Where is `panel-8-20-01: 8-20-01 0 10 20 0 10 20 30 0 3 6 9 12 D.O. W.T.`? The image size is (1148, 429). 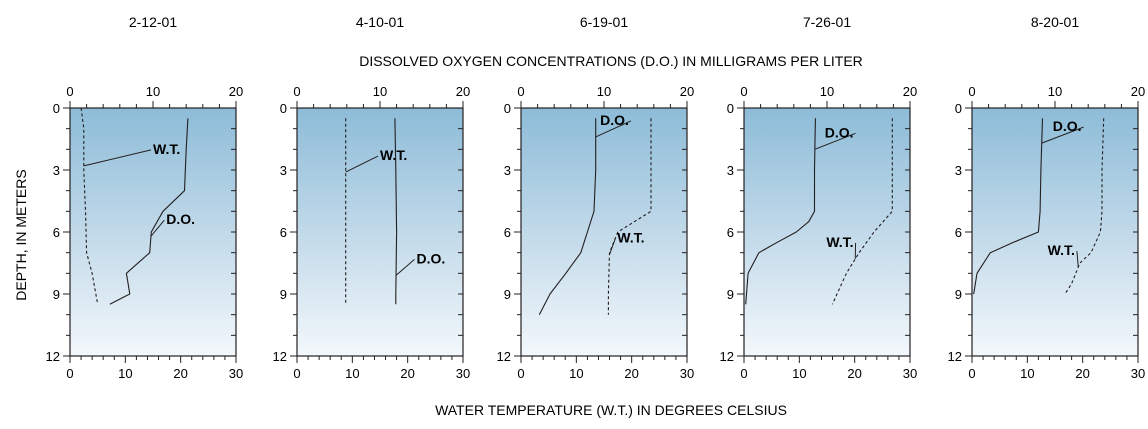 panel-8-20-01: 8-20-01 0 10 20 0 10 20 30 0 3 6 9 12 D.O. W.T. is located at coordinates (1047, 197).